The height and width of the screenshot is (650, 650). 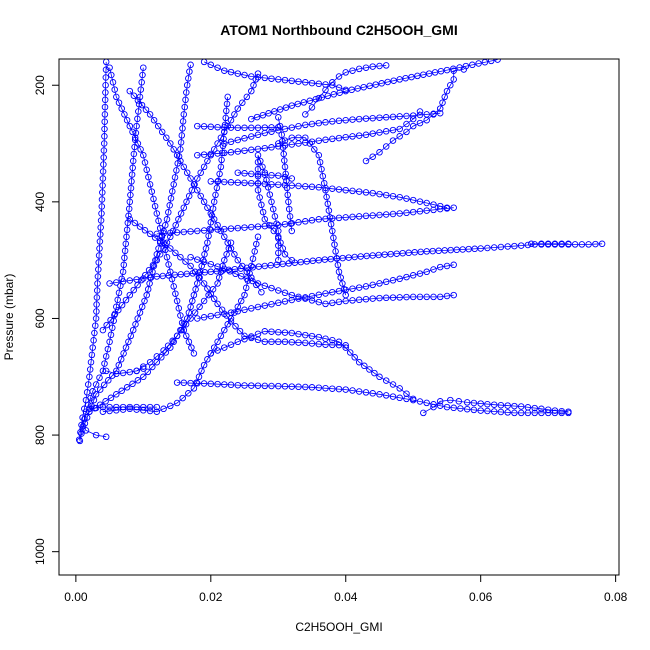 I want to click on series-line, so click(x=356, y=263).